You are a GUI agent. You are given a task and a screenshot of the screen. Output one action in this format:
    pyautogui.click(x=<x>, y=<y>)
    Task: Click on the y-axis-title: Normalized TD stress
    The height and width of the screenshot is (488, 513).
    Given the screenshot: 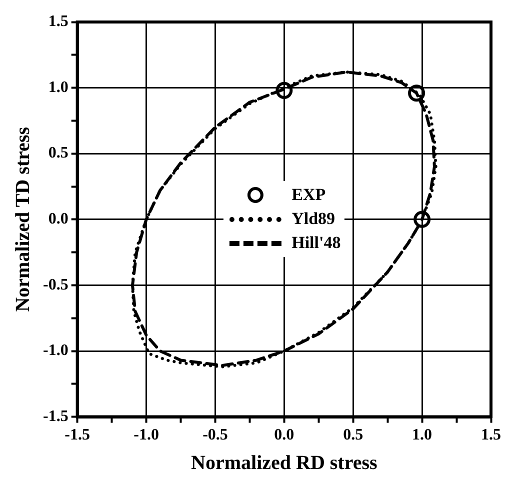 What is the action you would take?
    pyautogui.click(x=23, y=219)
    